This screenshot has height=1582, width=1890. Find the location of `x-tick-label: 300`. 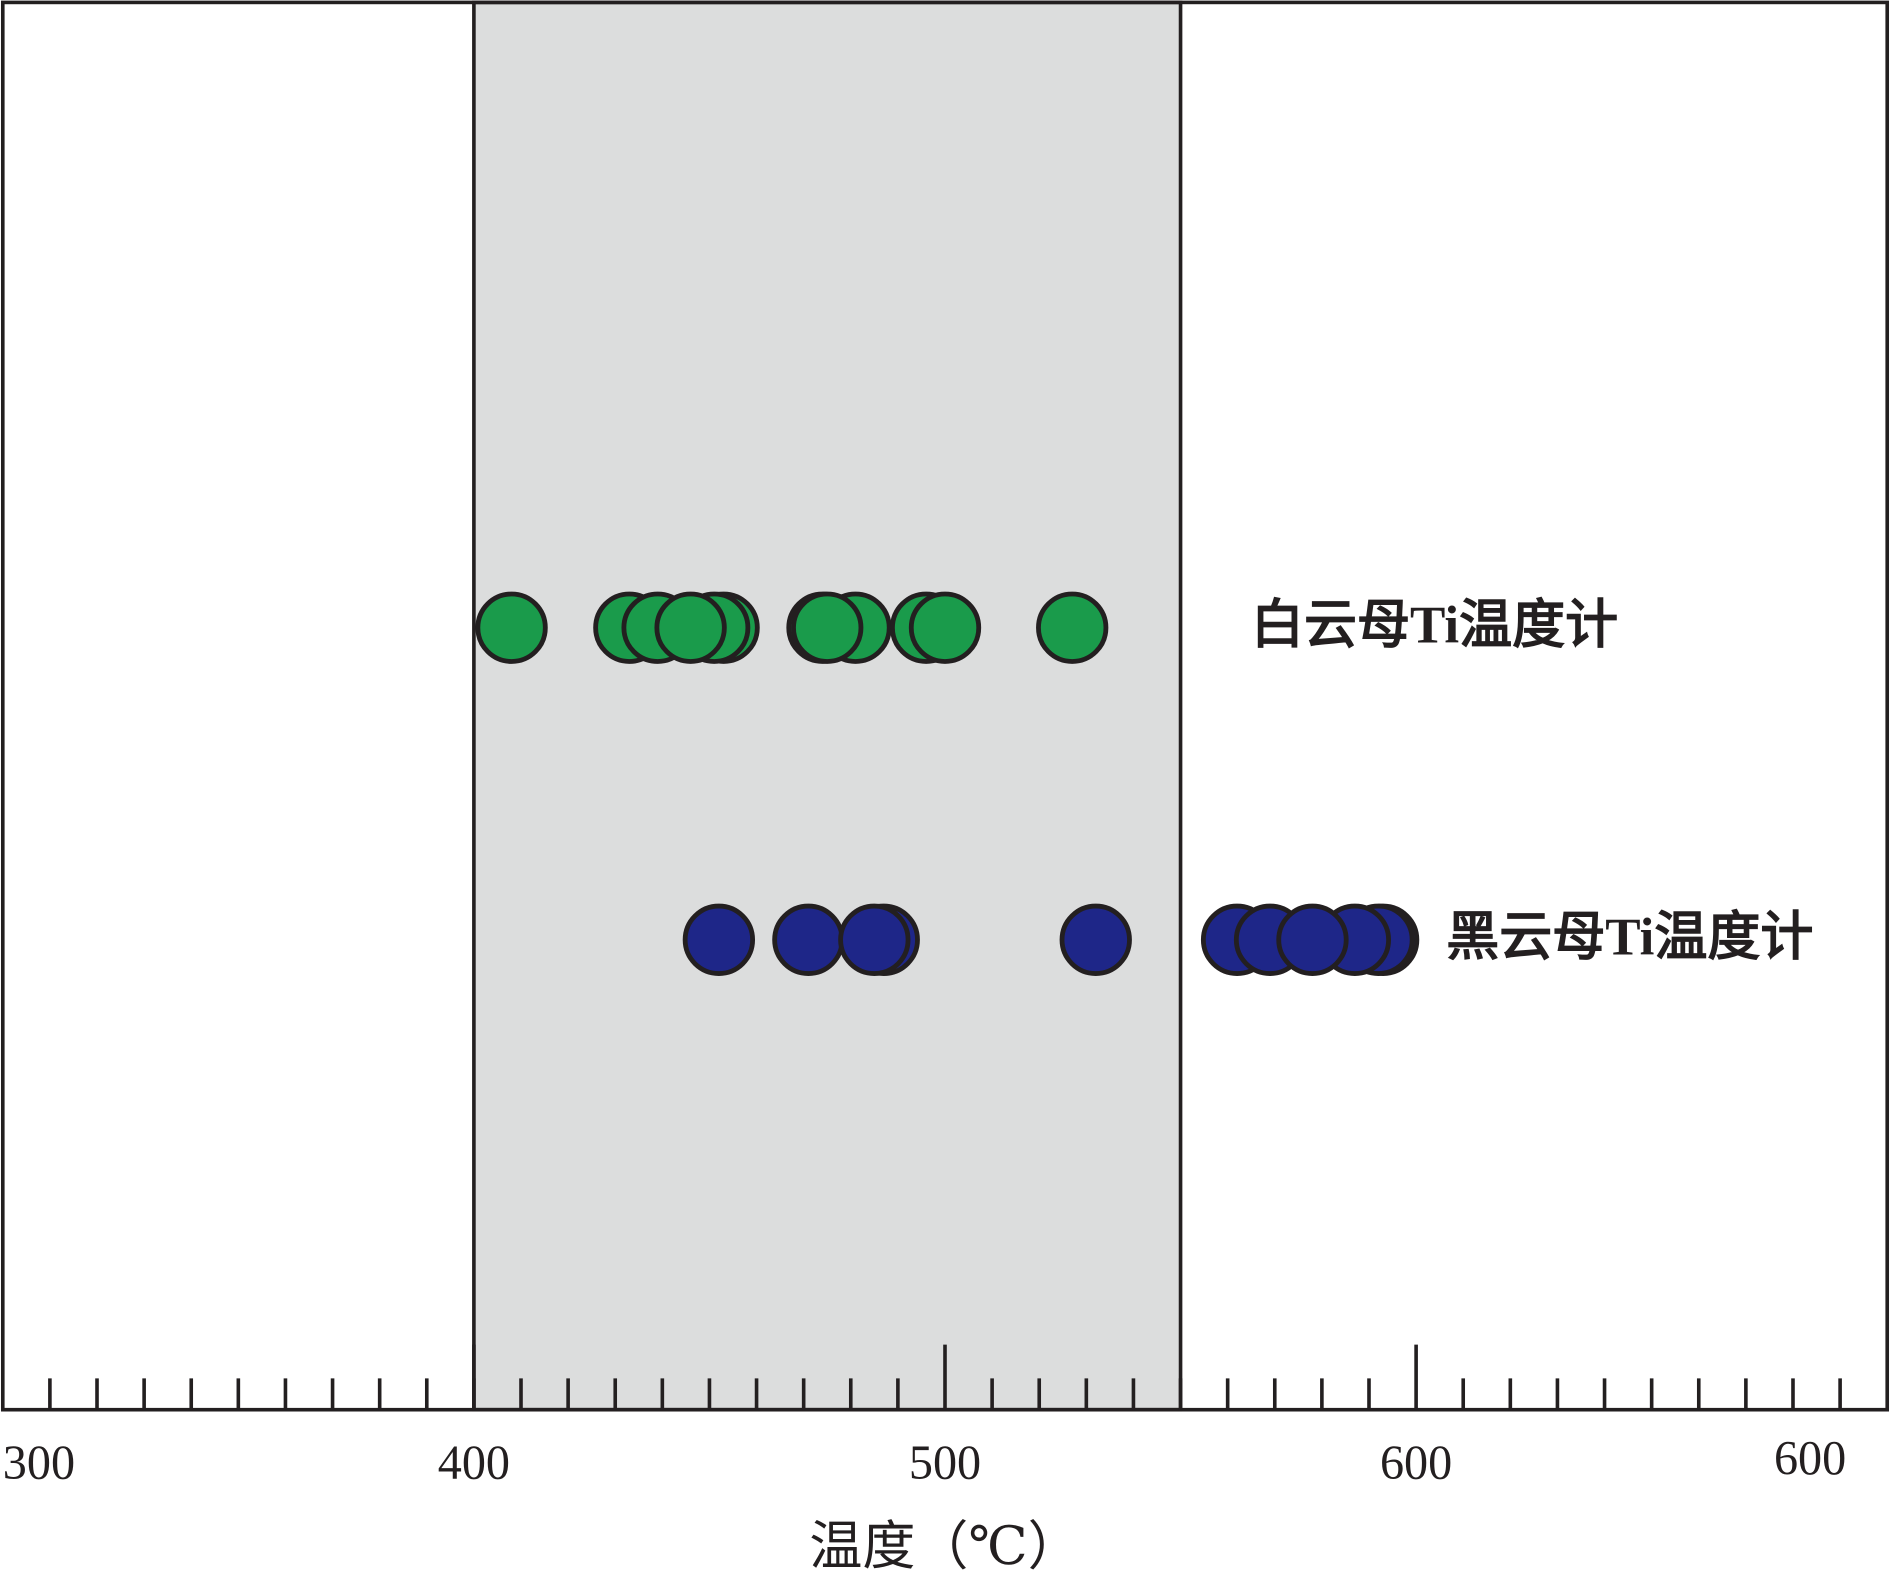

x-tick-label: 300 is located at coordinates (39, 1463).